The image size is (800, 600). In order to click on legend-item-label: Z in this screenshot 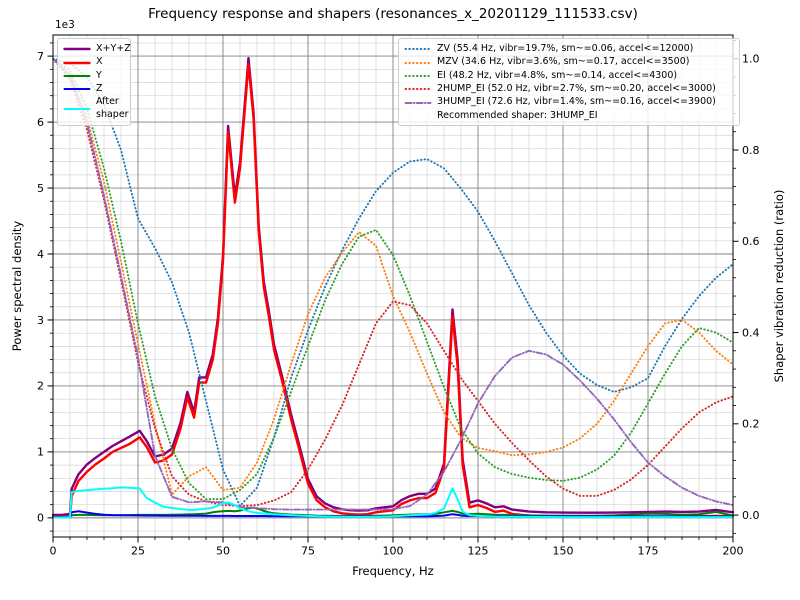, I will do `click(99, 89)`.